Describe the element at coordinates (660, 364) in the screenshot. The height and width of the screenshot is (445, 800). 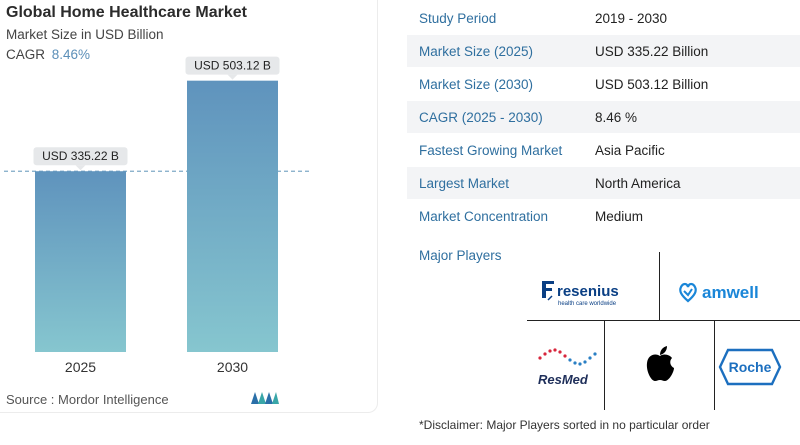
I see `apple-logo` at that location.